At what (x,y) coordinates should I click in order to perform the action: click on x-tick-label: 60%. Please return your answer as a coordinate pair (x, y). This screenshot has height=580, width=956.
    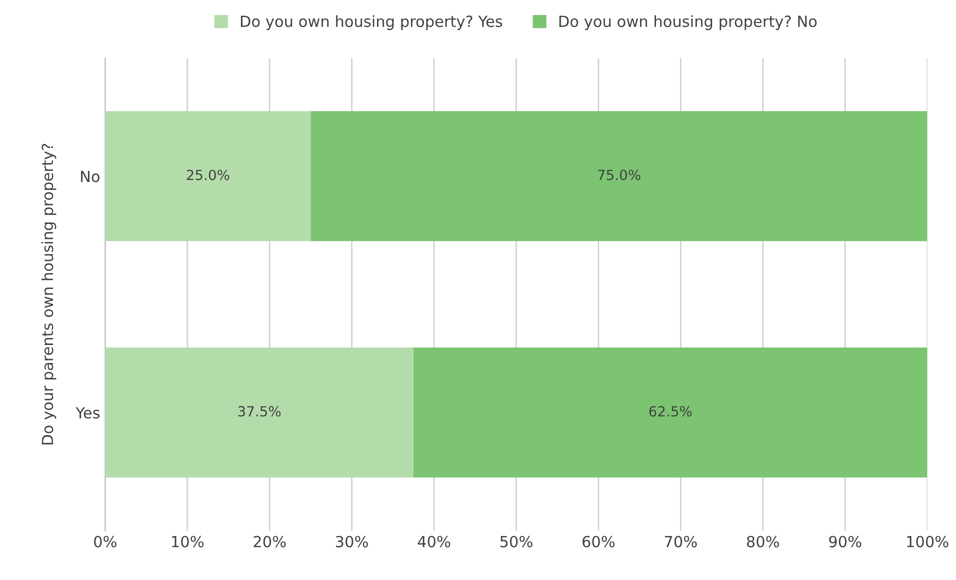
    Looking at the image, I should click on (598, 542).